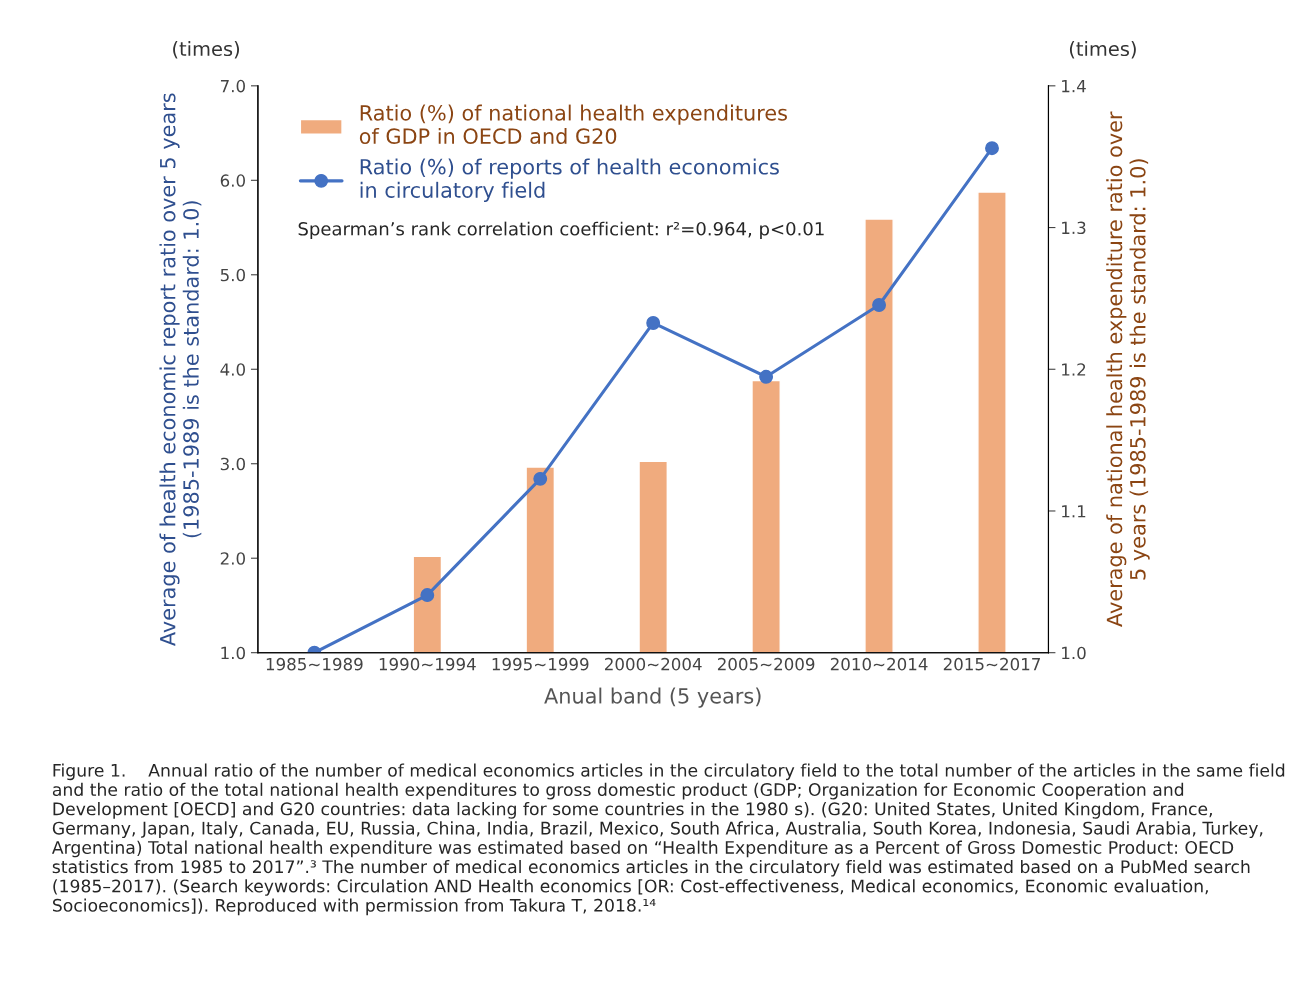 The height and width of the screenshot is (998, 1296). Describe the element at coordinates (232, 464) in the screenshot. I see `y-tick-label: 3.0` at that location.